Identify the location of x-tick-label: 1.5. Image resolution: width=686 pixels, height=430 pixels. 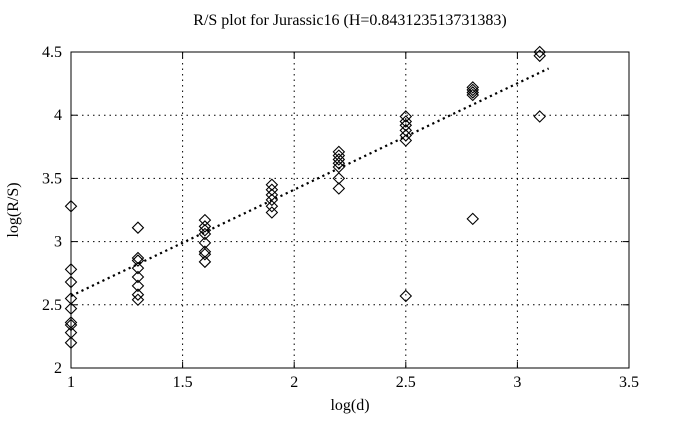
(183, 382).